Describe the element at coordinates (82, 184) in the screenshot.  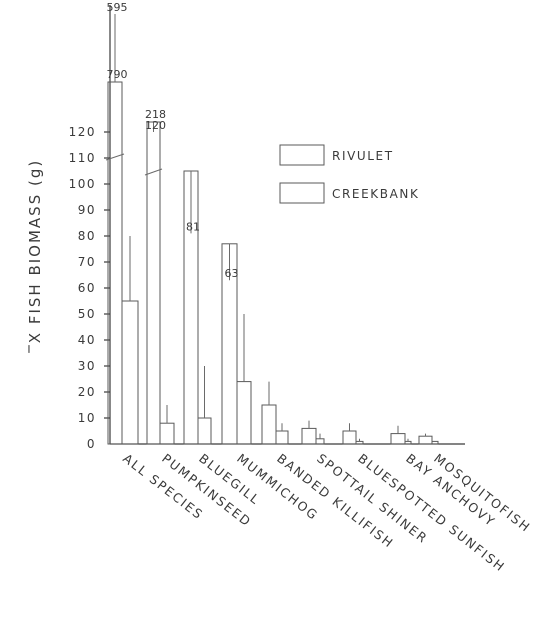
I see `y-tick-label: 100` at that location.